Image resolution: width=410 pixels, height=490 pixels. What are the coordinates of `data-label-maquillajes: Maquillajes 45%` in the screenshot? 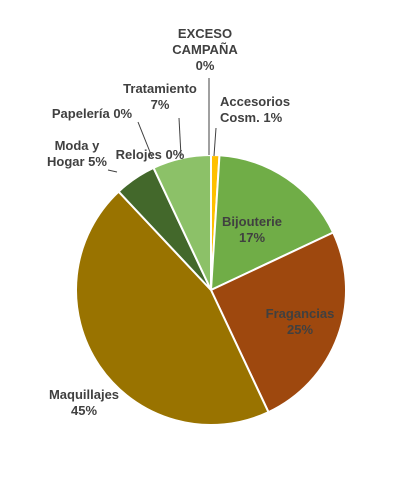 It's located at (84, 402).